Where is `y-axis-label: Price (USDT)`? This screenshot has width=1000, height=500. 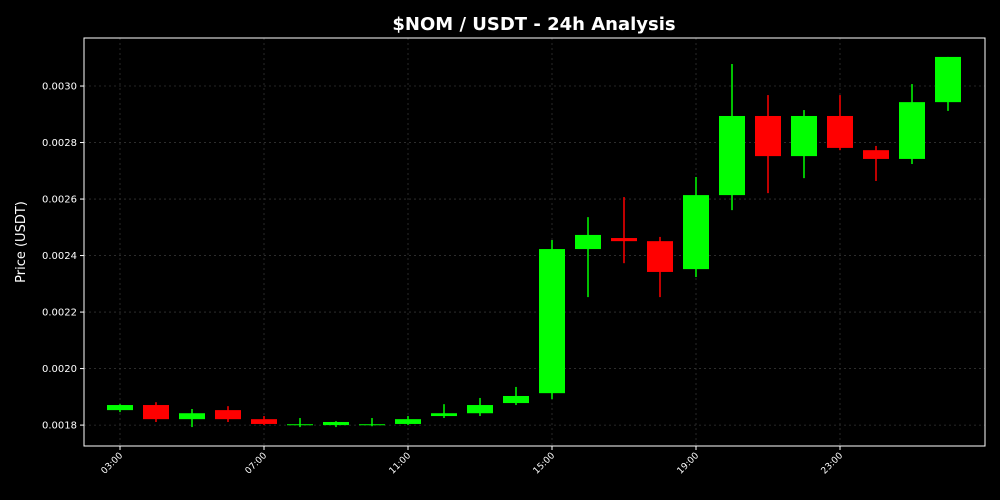
y-axis-label: Price (USDT) is located at coordinates (21, 242).